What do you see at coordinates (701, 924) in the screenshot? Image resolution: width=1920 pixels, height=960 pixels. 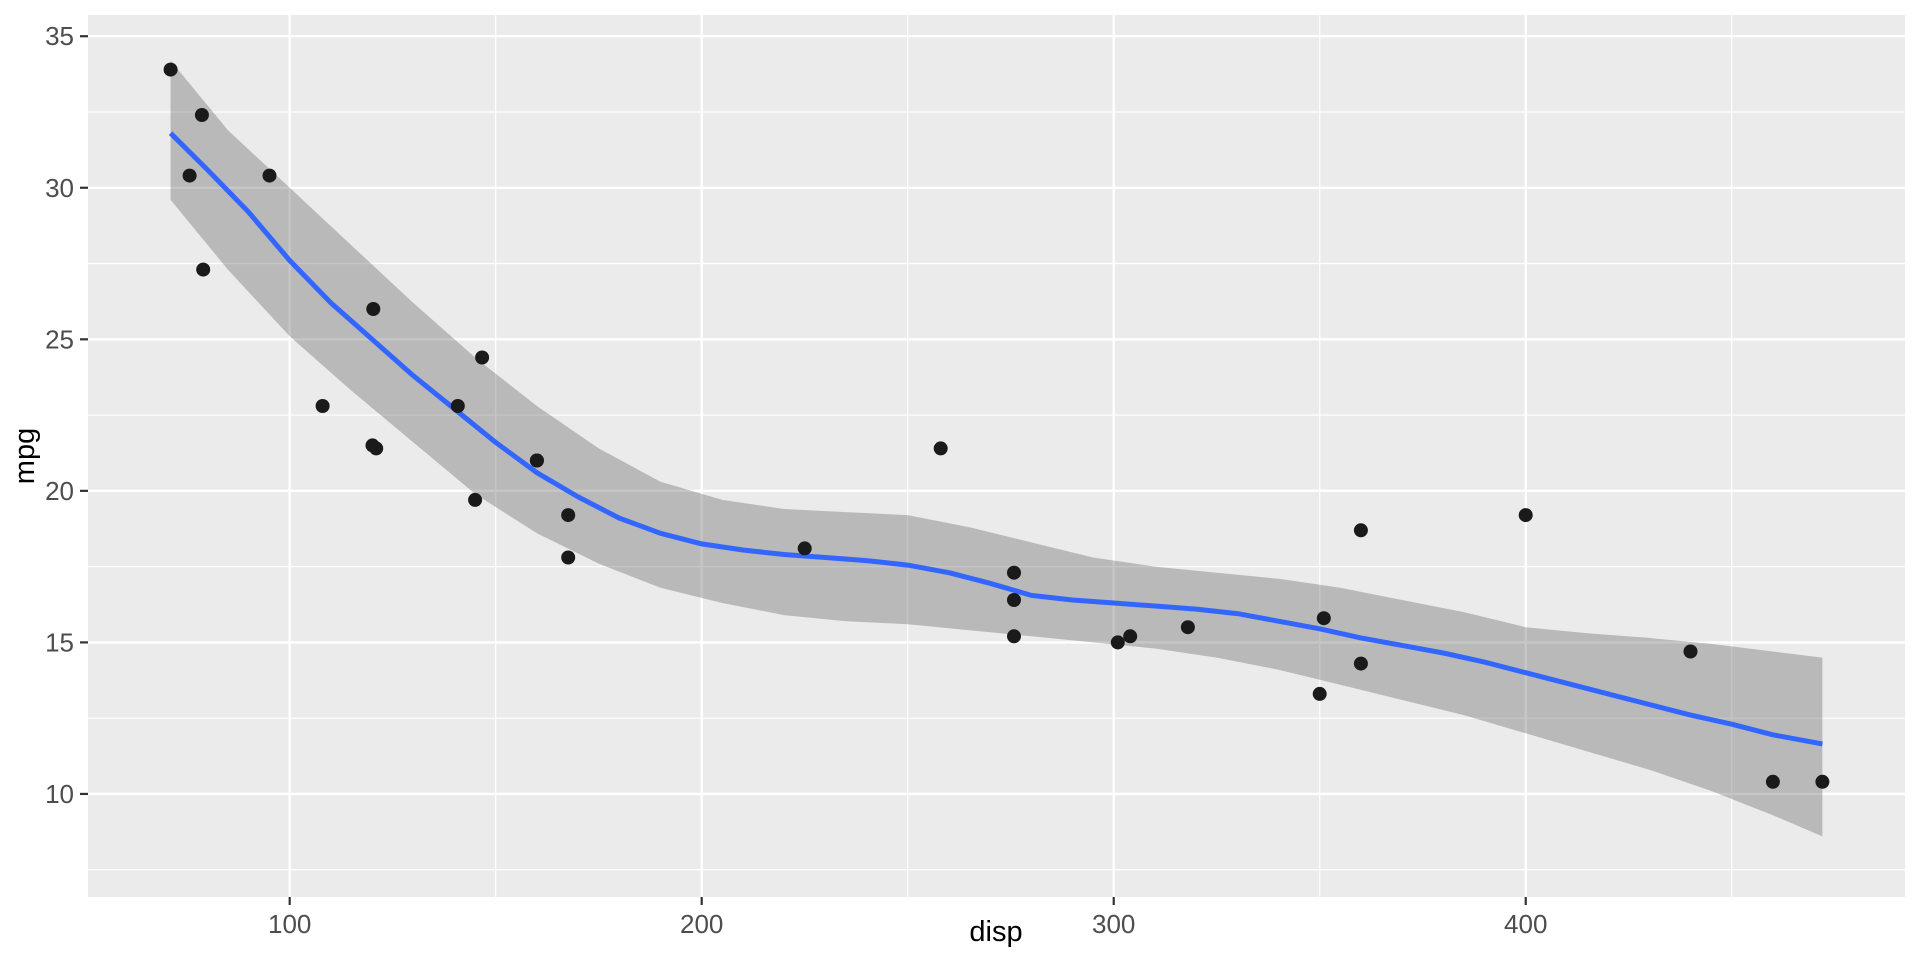 I see `x-axis-tick-label: 200` at bounding box center [701, 924].